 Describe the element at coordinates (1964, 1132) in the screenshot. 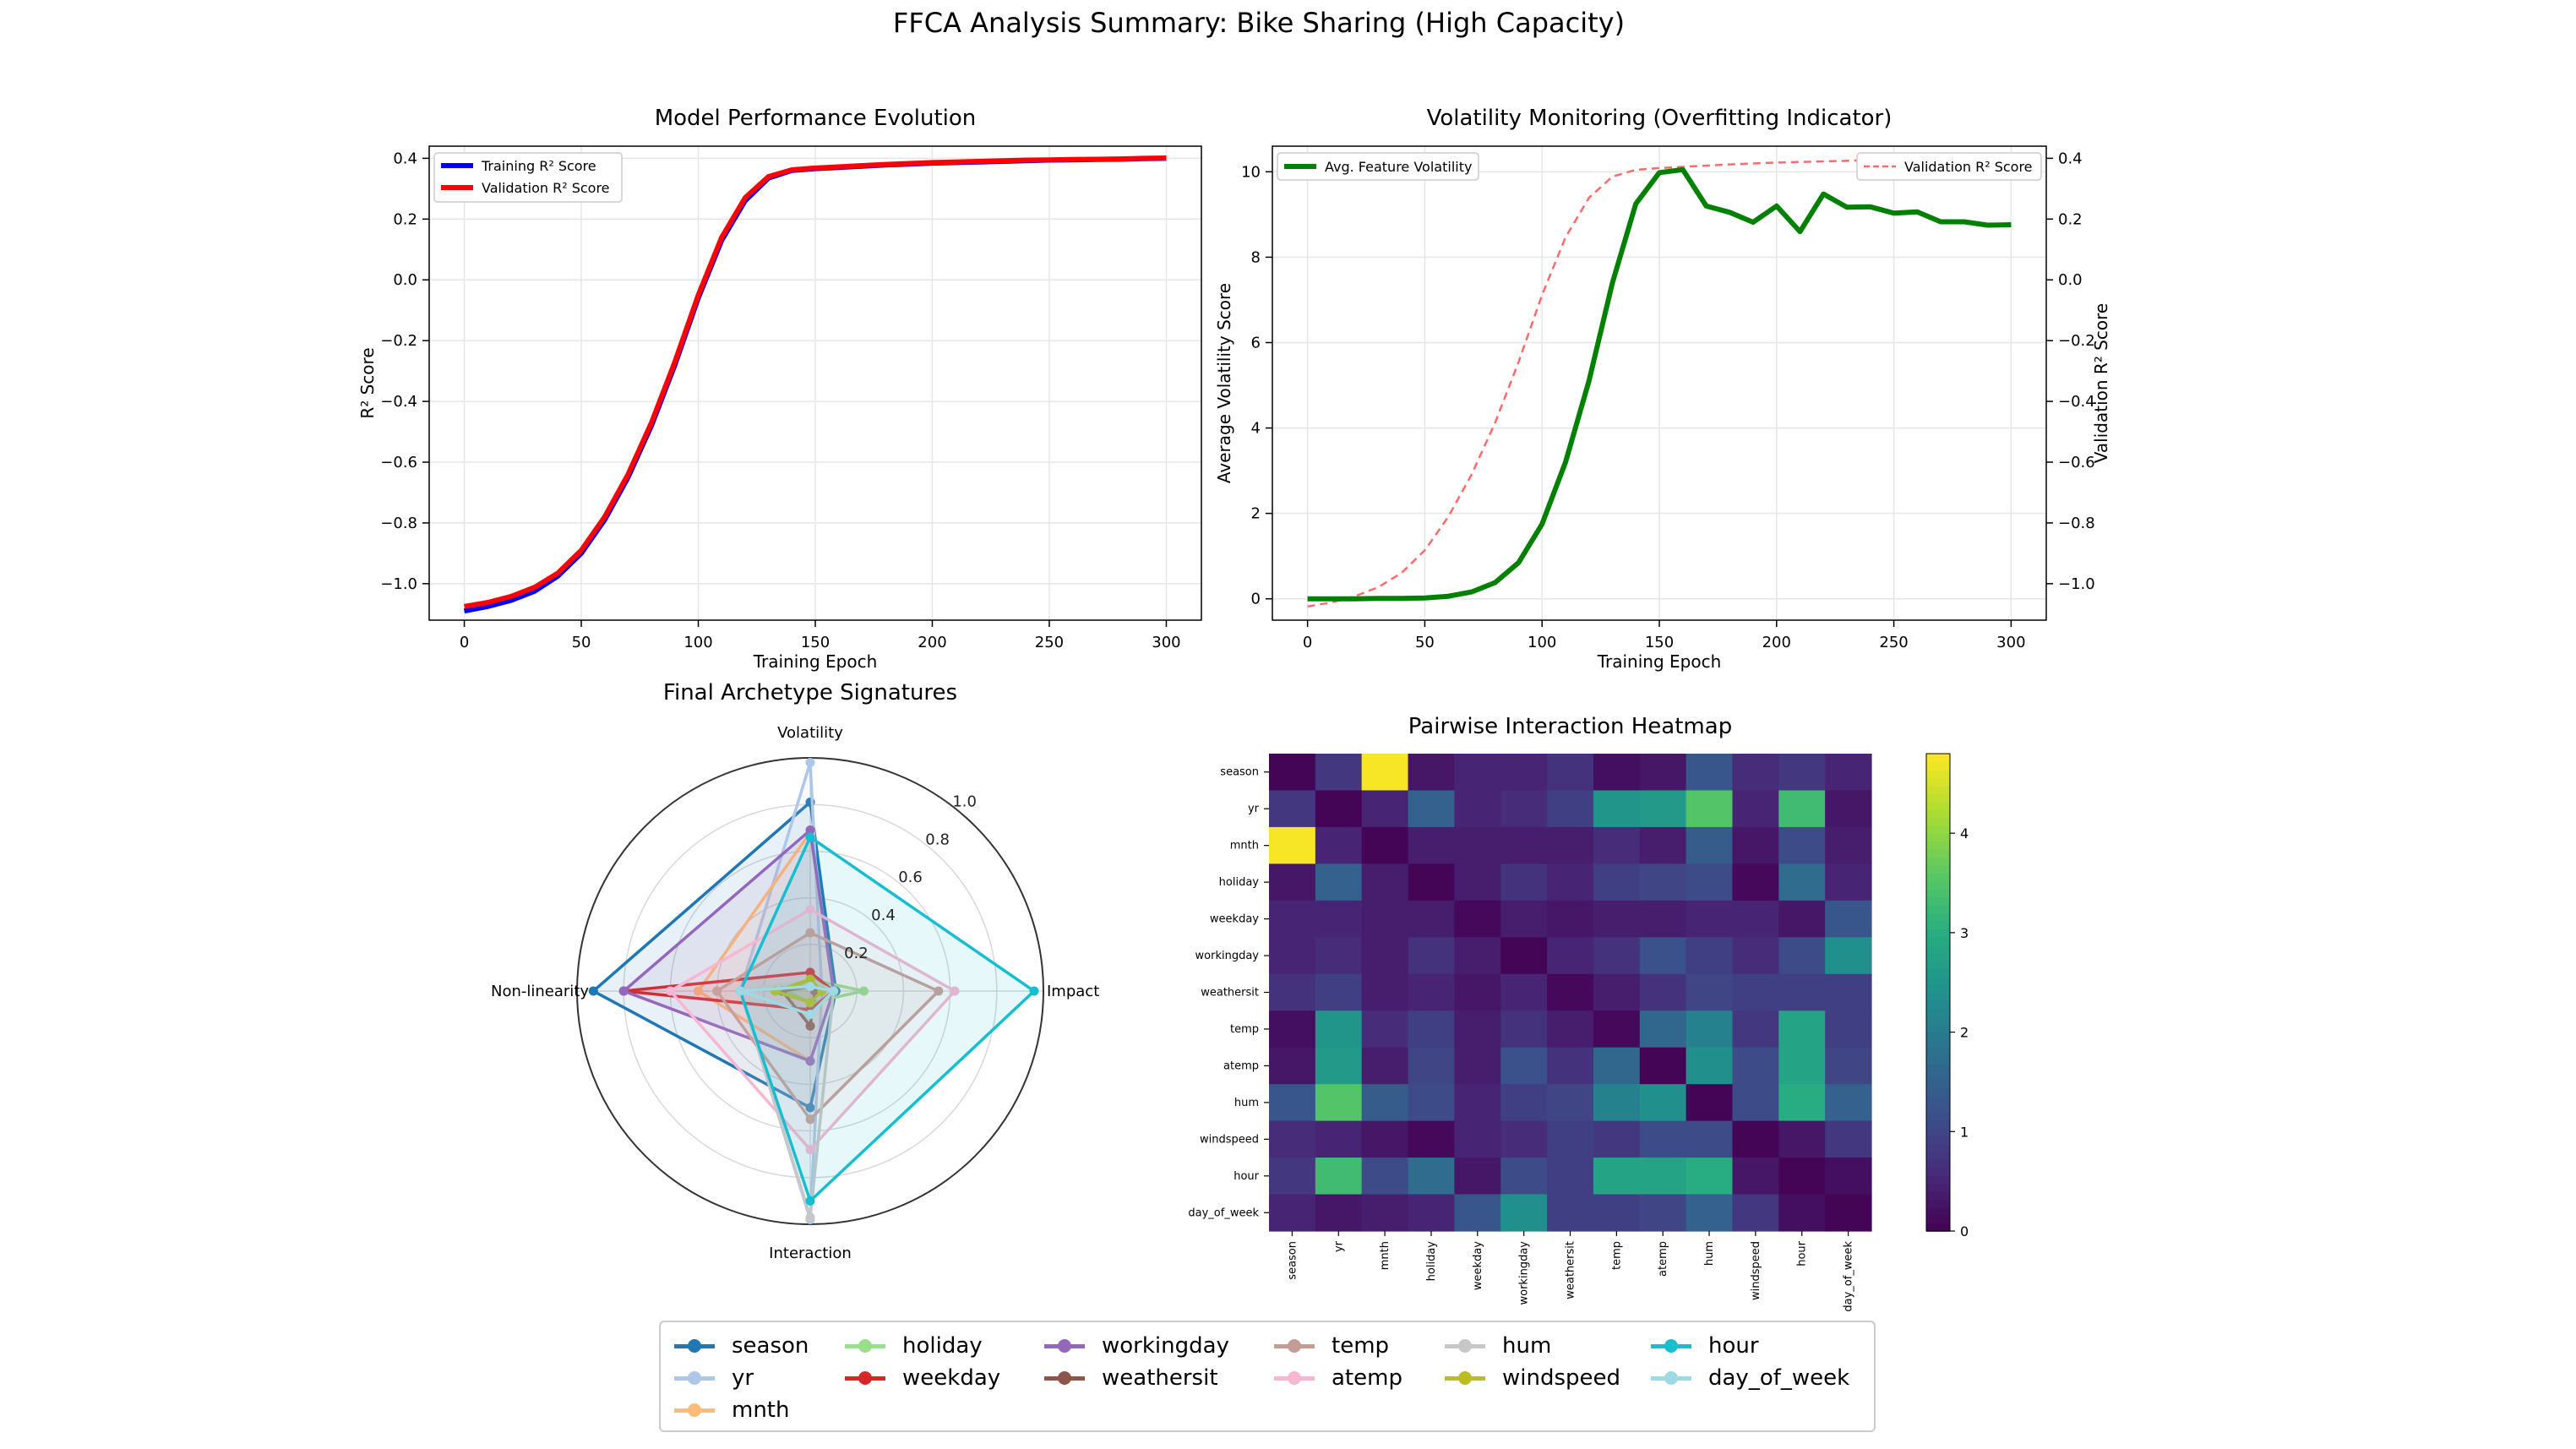

I see `colorbar-tick-label: 1` at that location.